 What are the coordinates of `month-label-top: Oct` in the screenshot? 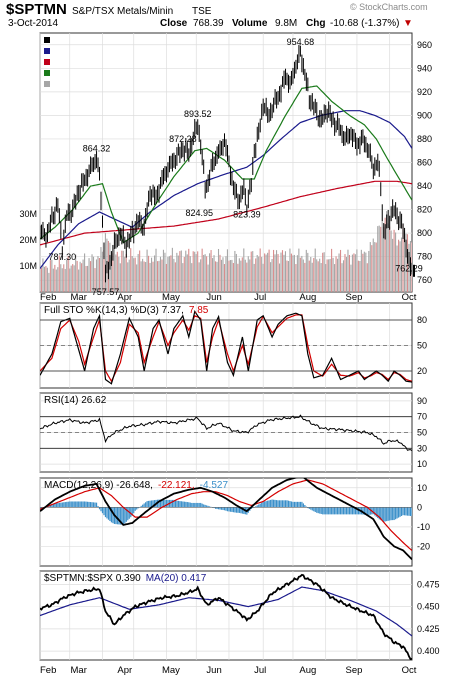 It's located at (409, 297).